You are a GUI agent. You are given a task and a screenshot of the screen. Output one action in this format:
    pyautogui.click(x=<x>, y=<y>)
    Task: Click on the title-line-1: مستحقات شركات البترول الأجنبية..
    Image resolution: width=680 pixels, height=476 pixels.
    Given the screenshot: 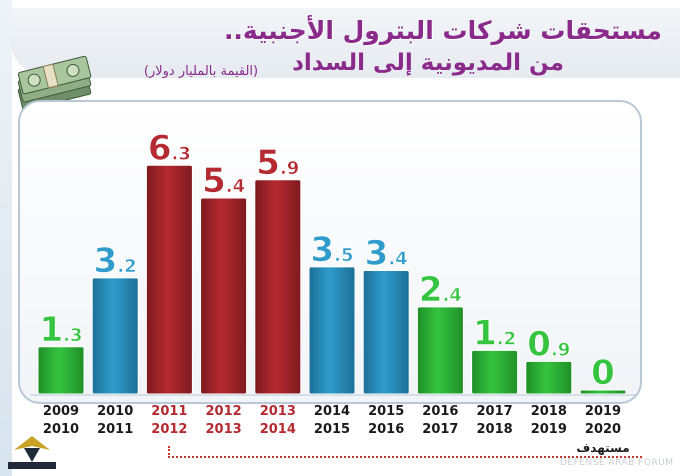 What is the action you would take?
    pyautogui.click(x=442, y=30)
    